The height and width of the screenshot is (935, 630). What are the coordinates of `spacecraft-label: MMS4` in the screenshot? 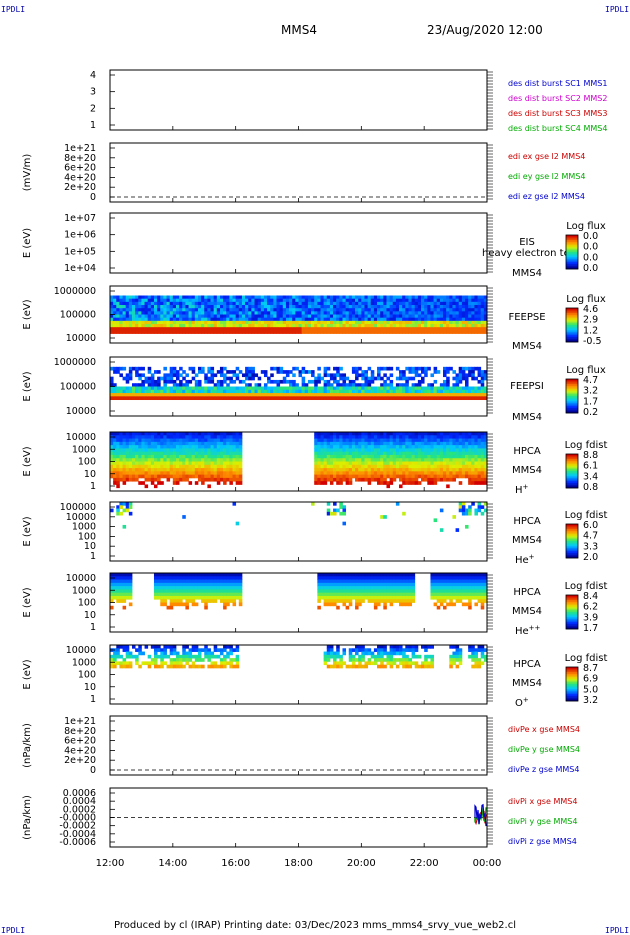 It's located at (527, 273).